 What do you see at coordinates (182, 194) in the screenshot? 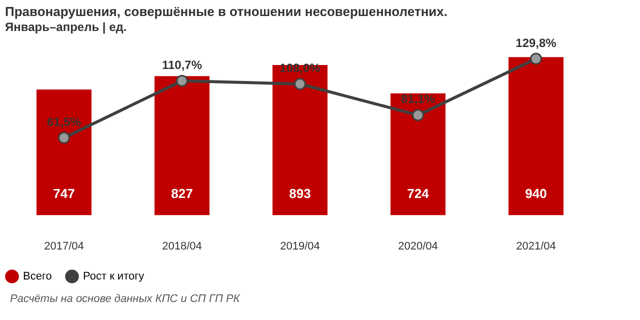
I see `data-label: 827` at bounding box center [182, 194].